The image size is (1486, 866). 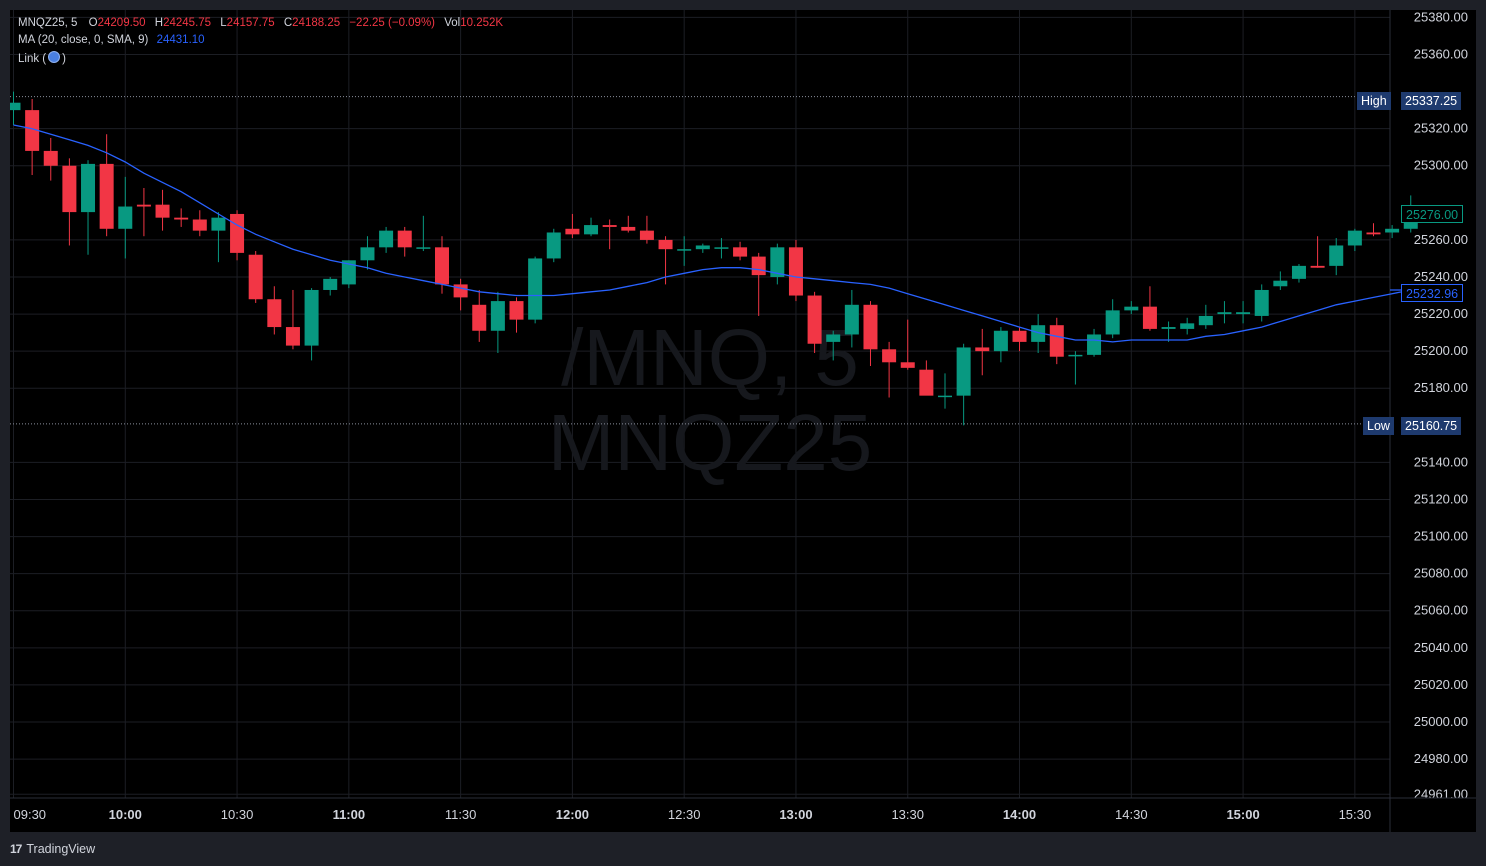 What do you see at coordinates (83, 40) in the screenshot?
I see `indicator-label: MA (20, close, 0, SMA, 9)` at bounding box center [83, 40].